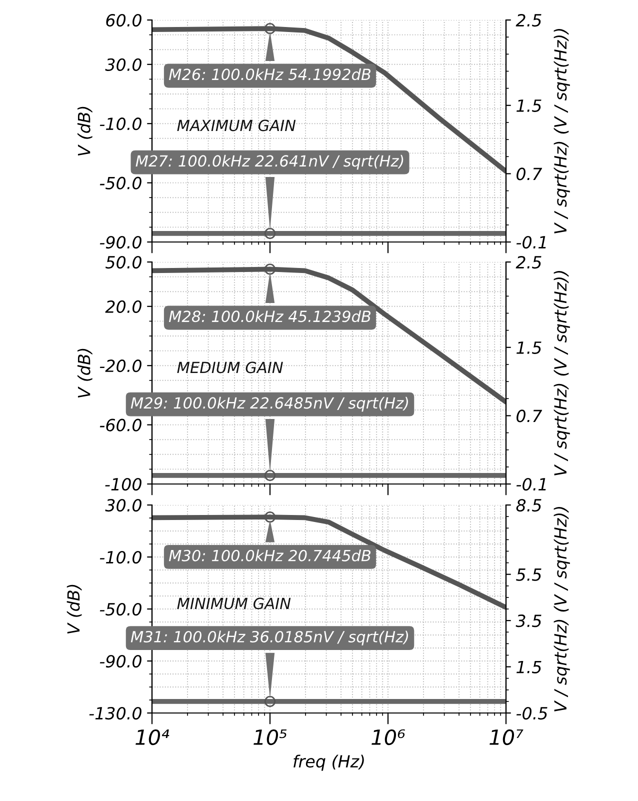 The image size is (638, 801). I want to click on y-tick-label: 20.0, so click(123, 306).